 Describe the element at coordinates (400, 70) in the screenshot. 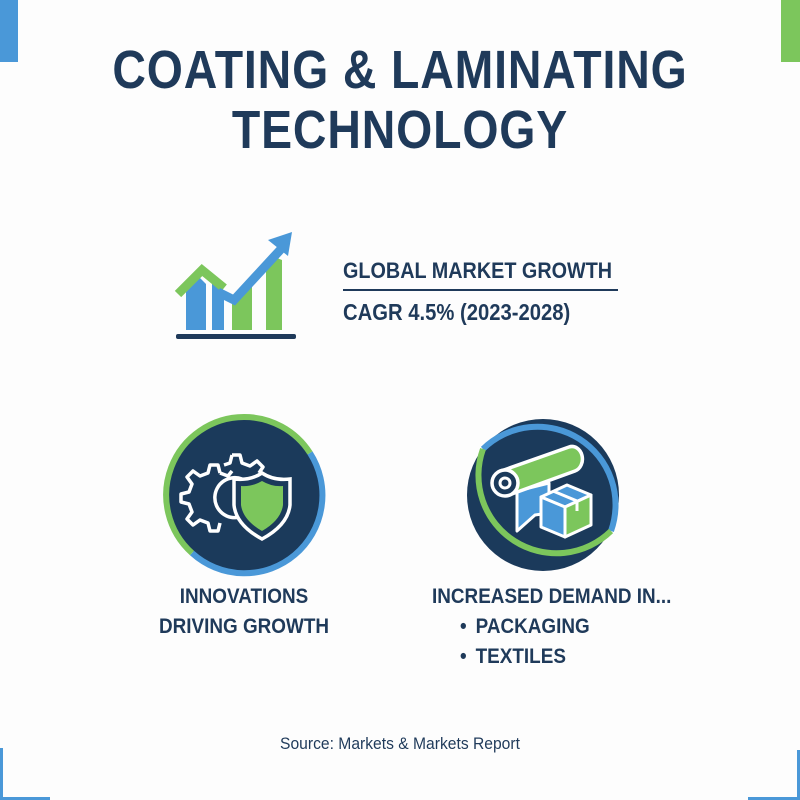

I see `title-line-1: COATING & LAMINATING` at that location.